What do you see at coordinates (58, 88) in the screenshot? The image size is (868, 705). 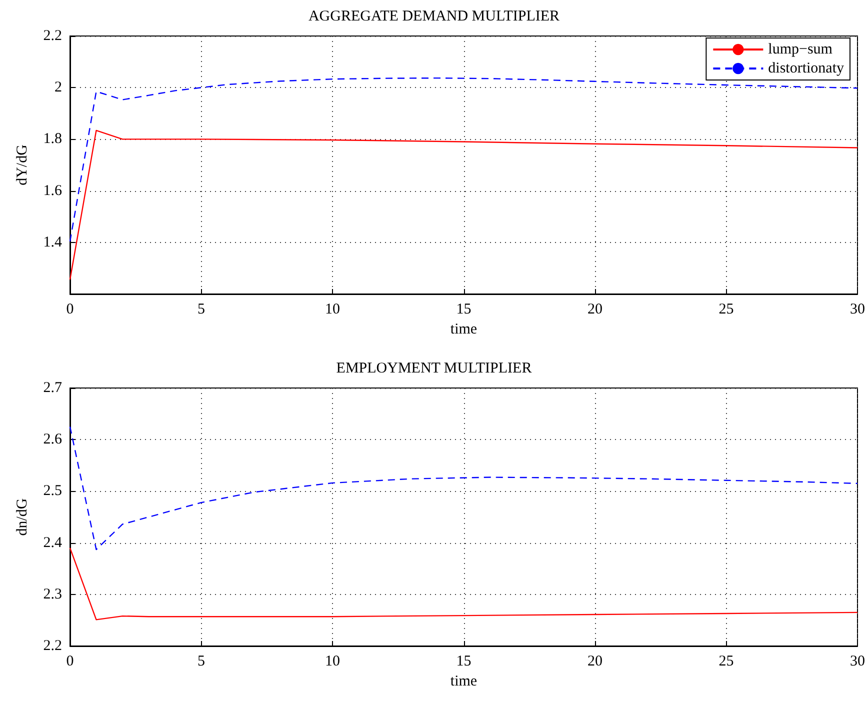 I see `y-tick-label: 2` at bounding box center [58, 88].